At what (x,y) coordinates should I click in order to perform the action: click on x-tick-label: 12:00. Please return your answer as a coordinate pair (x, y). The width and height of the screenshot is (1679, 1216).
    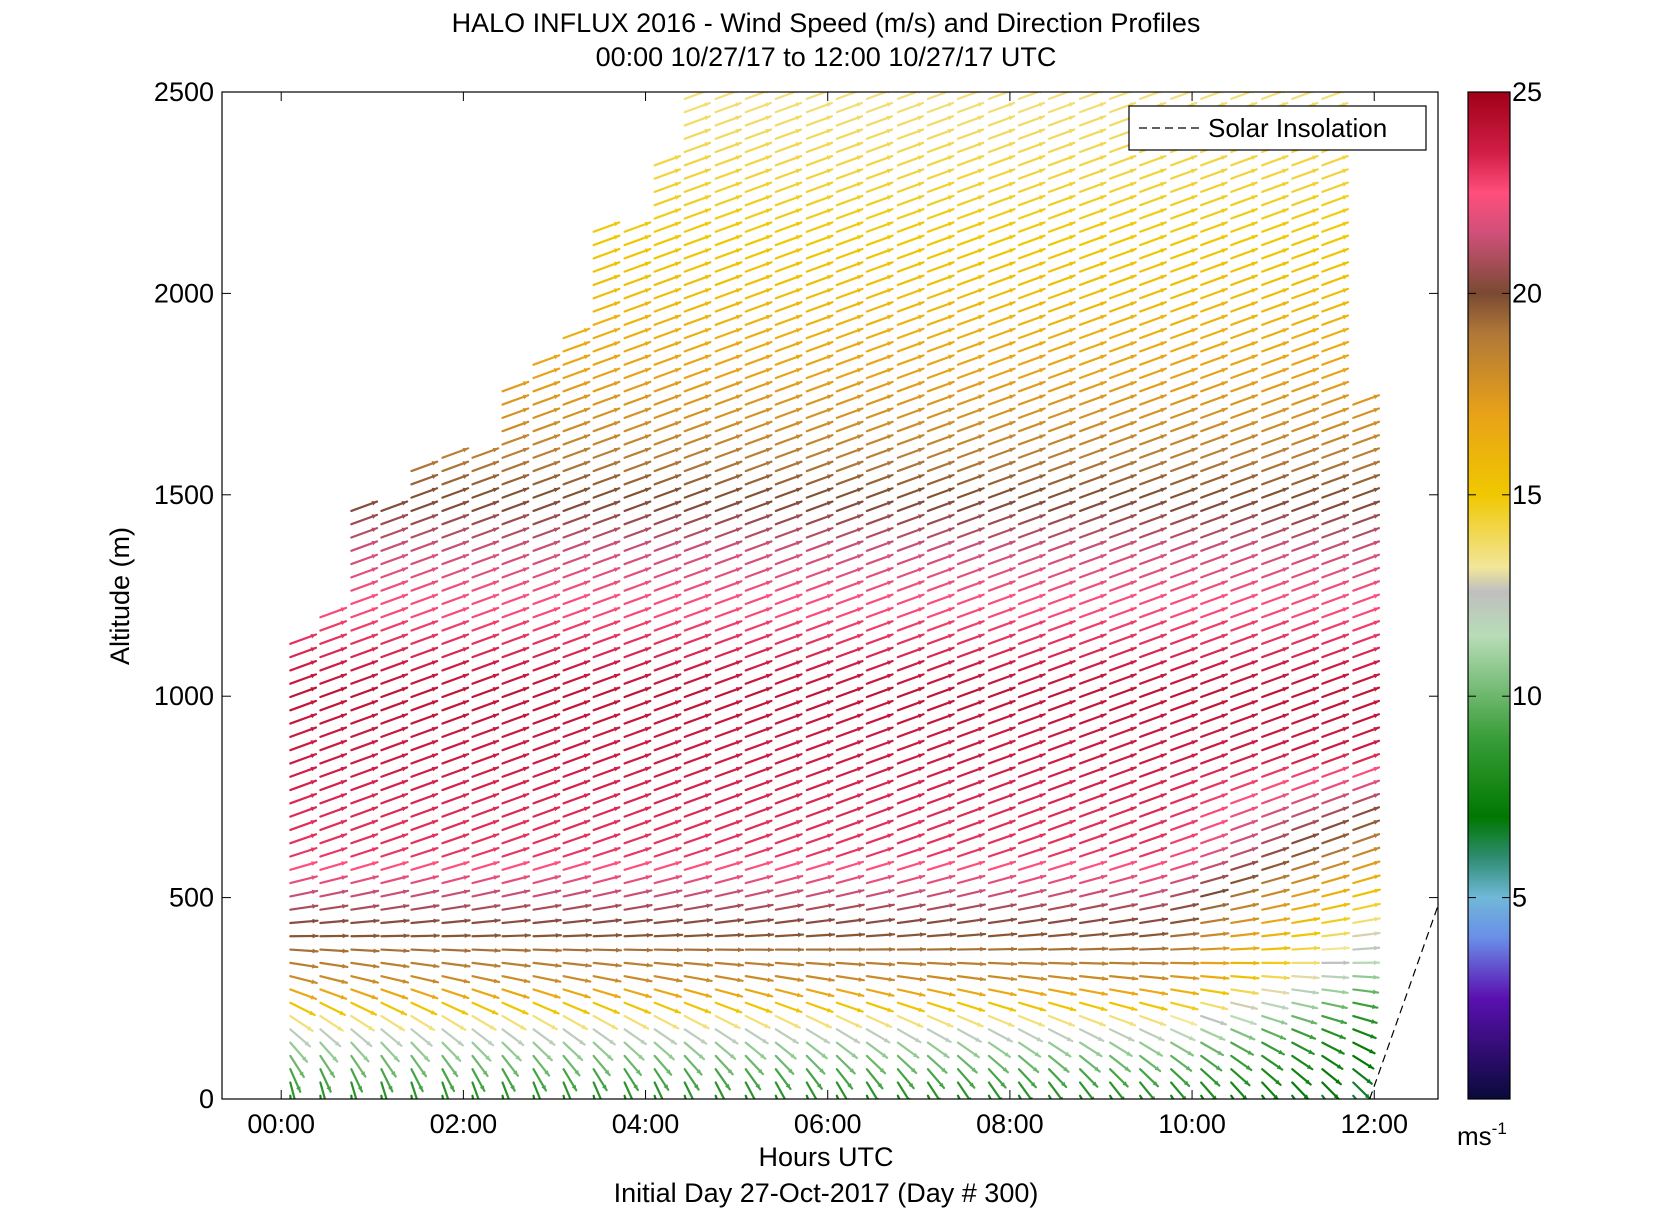
    Looking at the image, I should click on (1374, 1124).